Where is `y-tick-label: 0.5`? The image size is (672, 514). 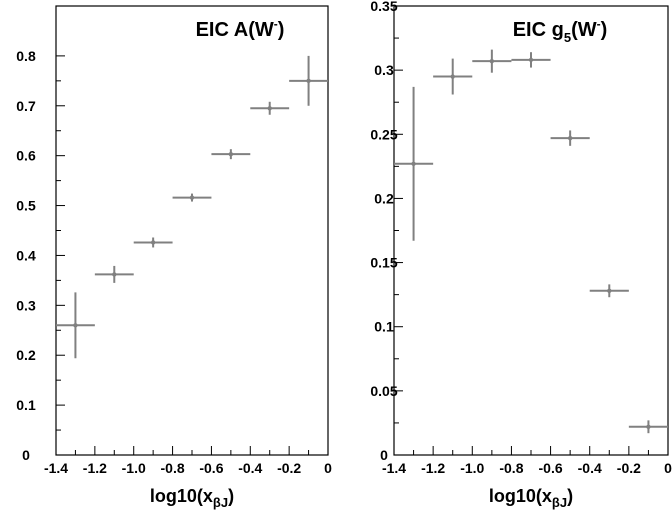
y-tick-label: 0.5 is located at coordinates (26, 206).